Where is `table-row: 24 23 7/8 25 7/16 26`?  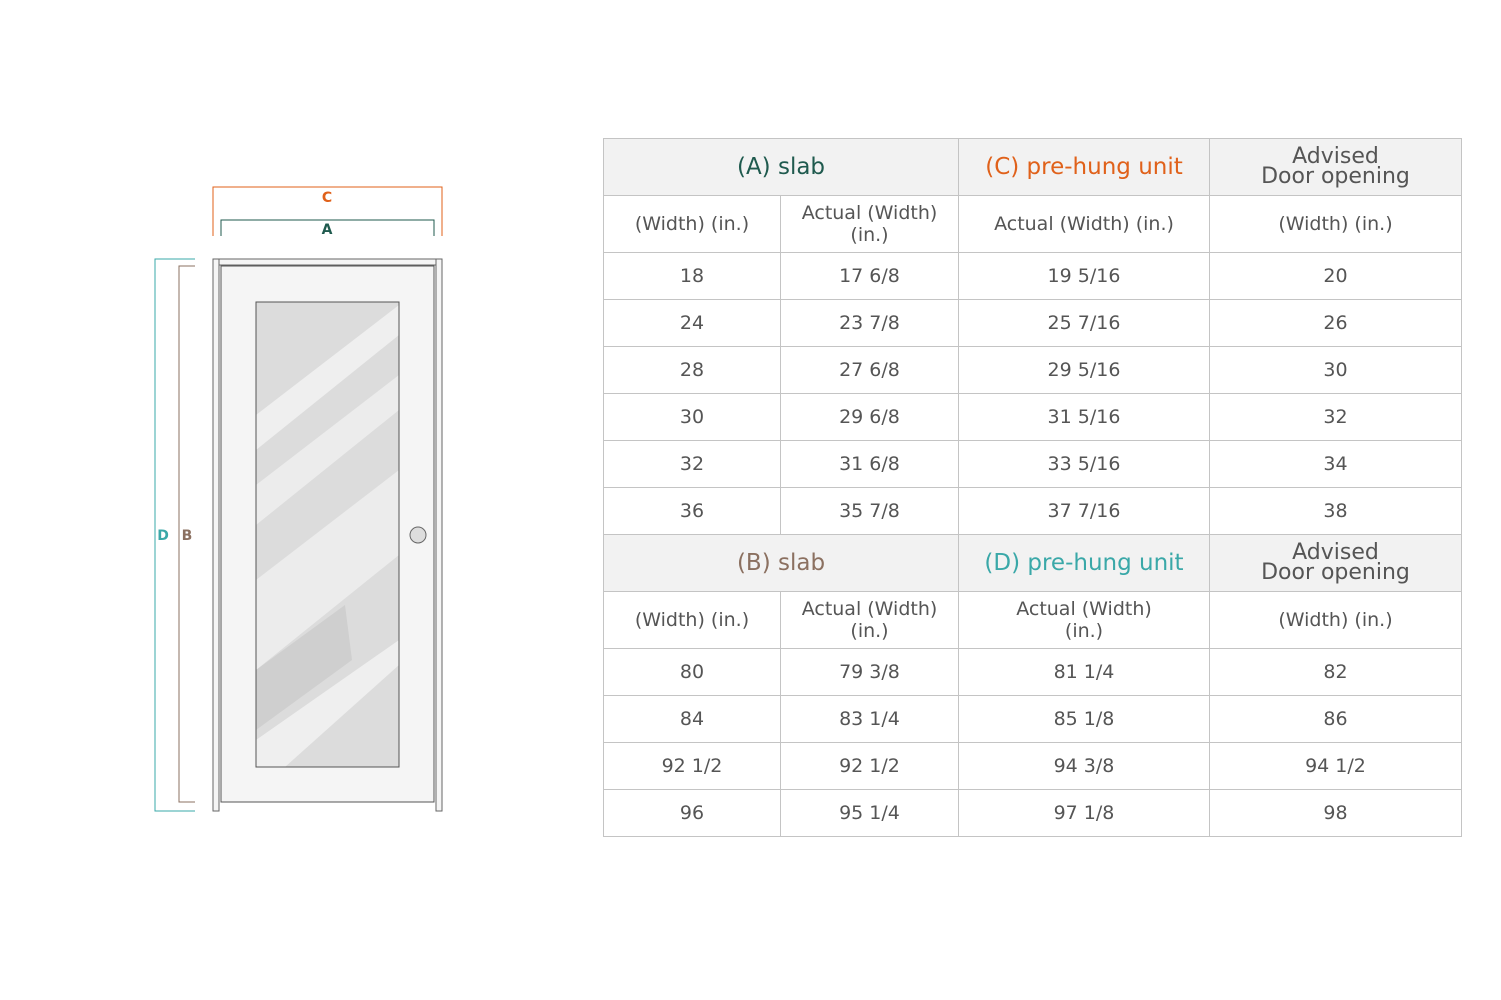
table-row: 24 23 7/8 25 7/16 26 is located at coordinates (1032, 323).